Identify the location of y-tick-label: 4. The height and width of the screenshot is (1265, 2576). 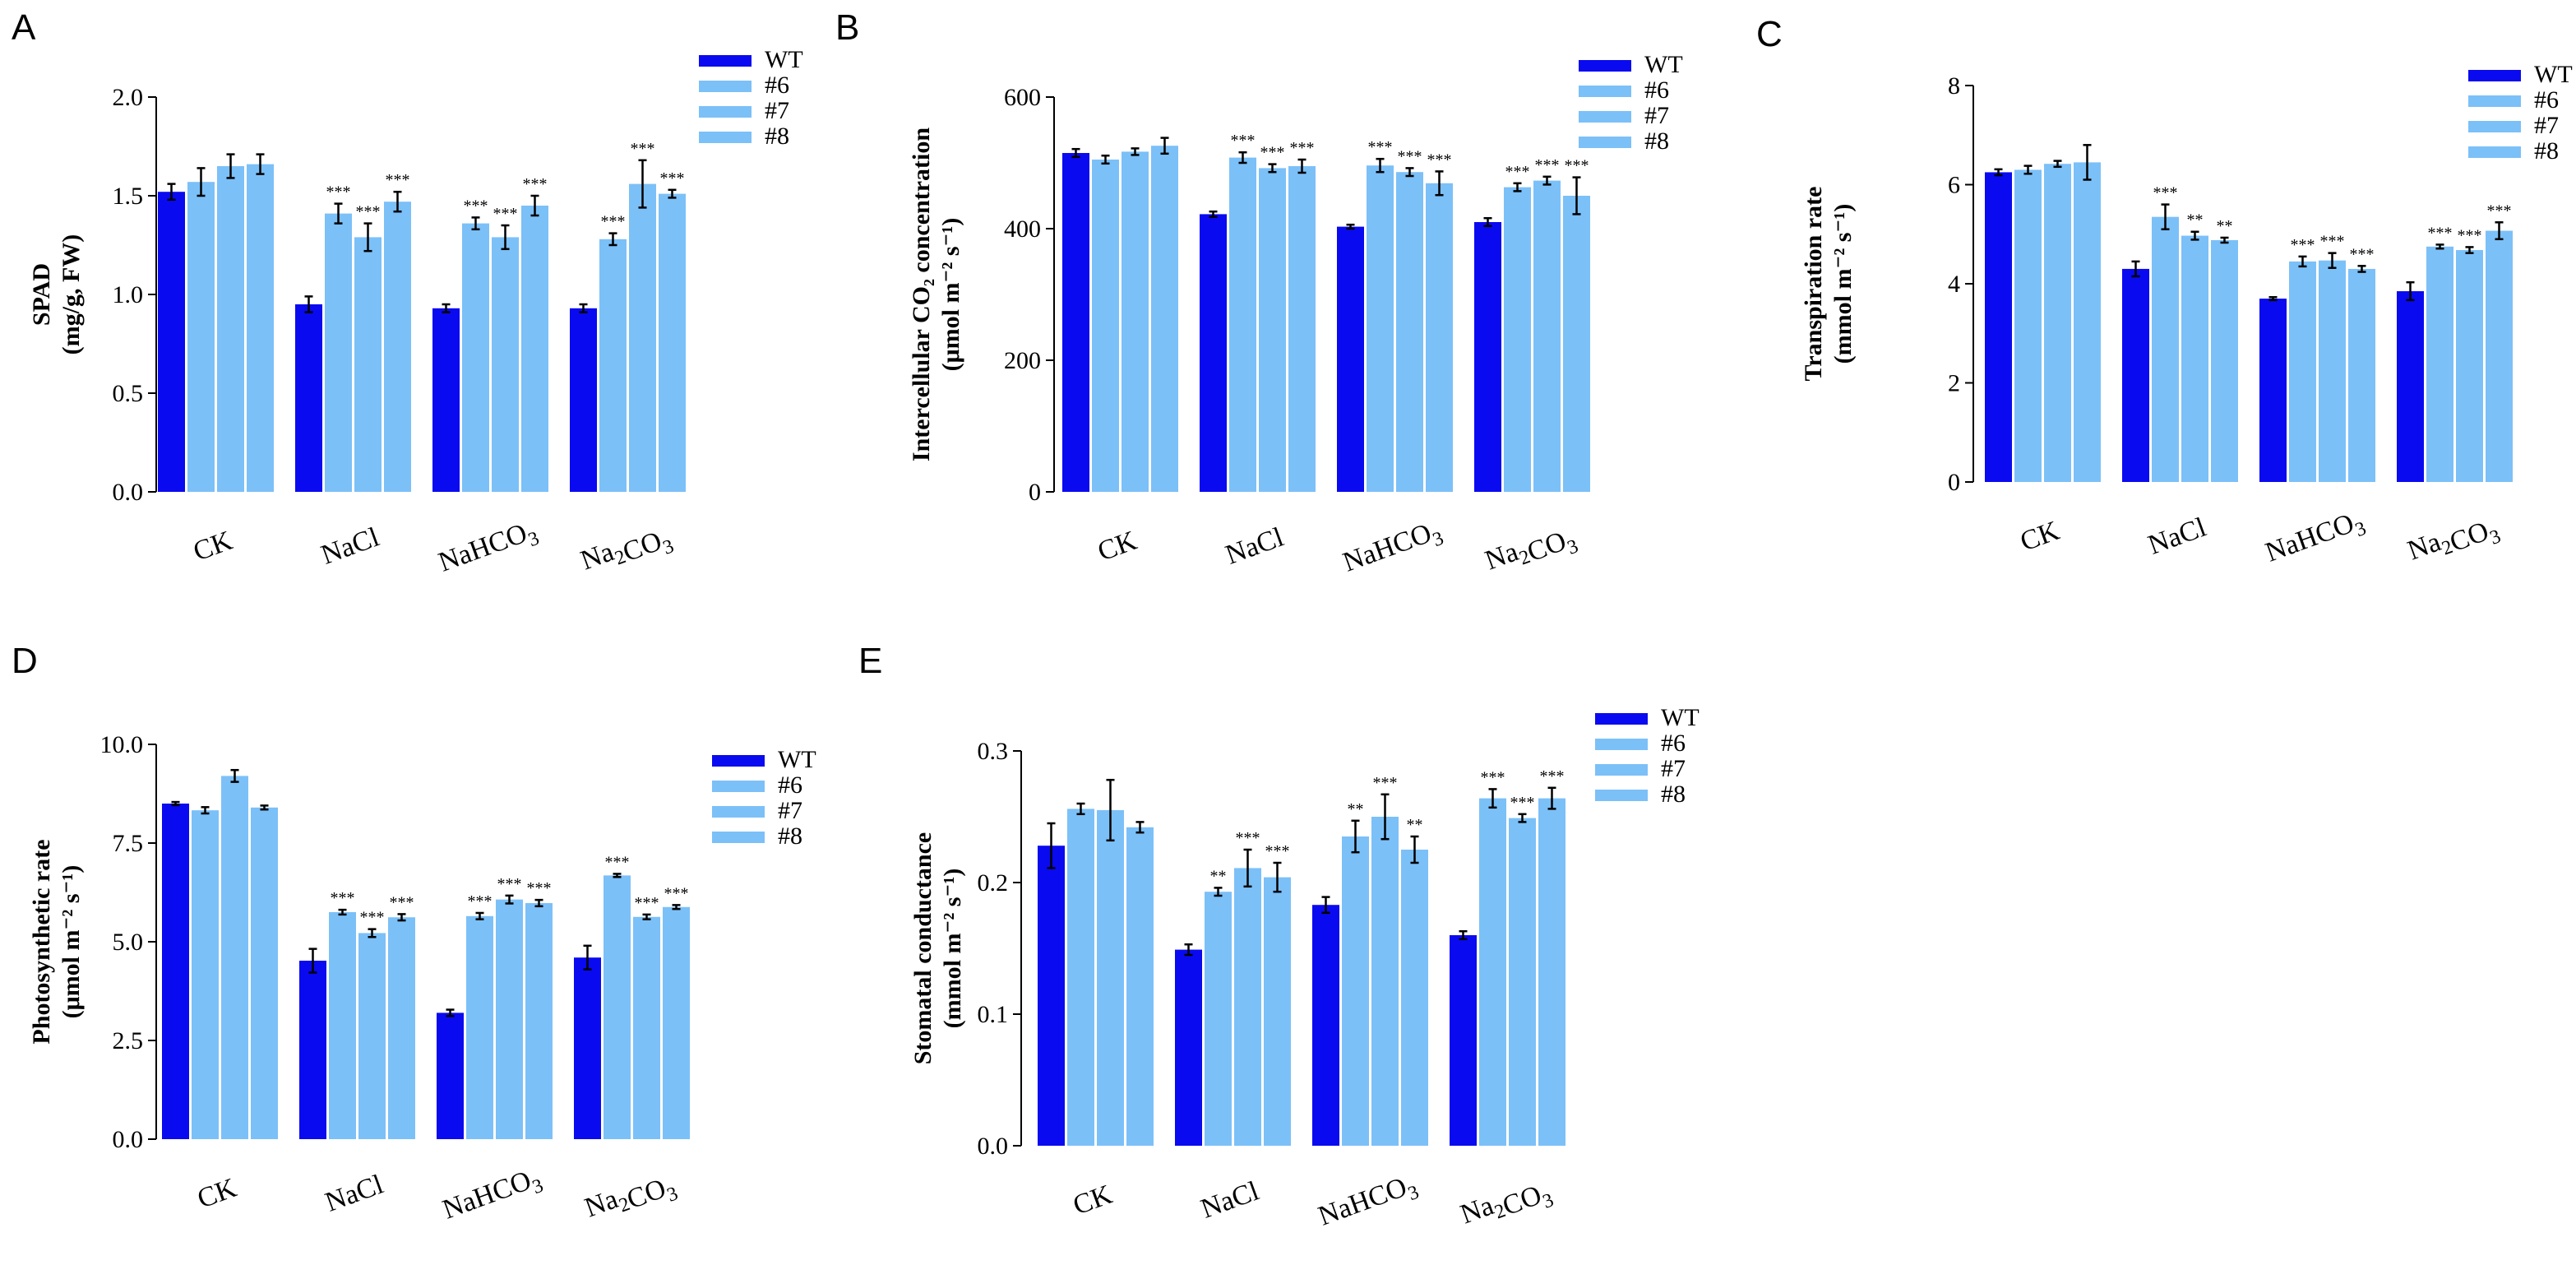
(1954, 284).